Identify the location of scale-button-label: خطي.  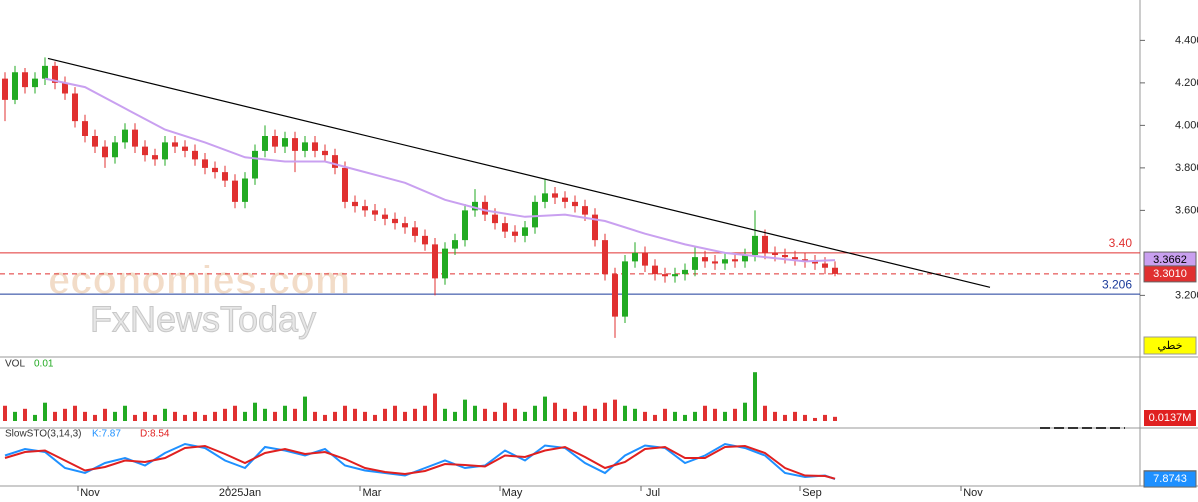
(1170, 346).